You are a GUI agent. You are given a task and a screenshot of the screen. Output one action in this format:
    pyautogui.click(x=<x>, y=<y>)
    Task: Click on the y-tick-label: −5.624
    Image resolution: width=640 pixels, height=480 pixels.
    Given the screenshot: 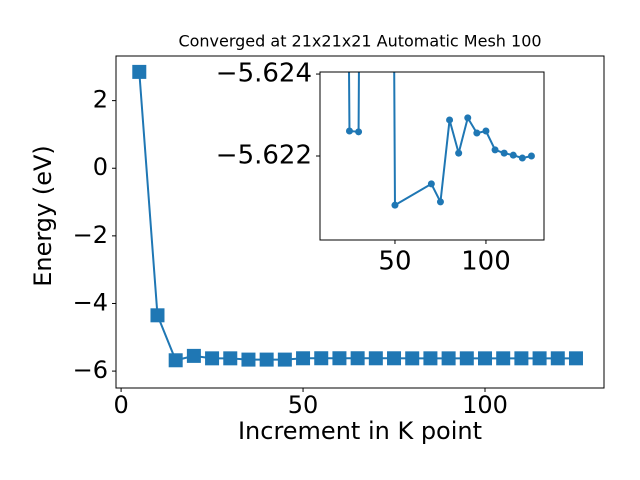 What is the action you would take?
    pyautogui.click(x=264, y=74)
    